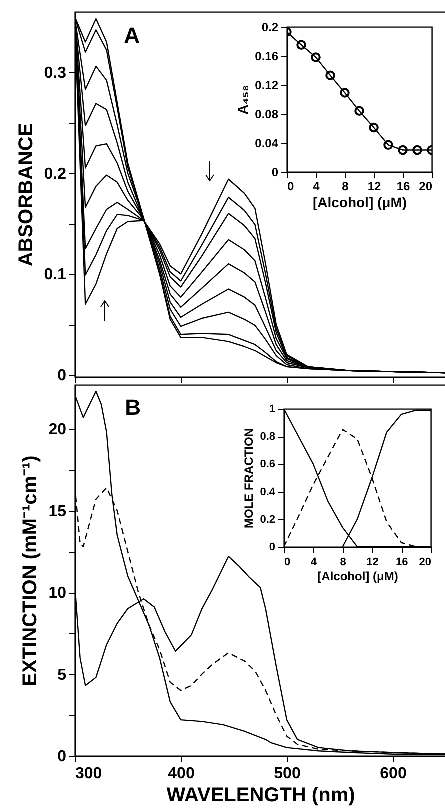 This screenshot has width=445, height=810. I want to click on y-tick-label: 0.1, so click(55, 275).